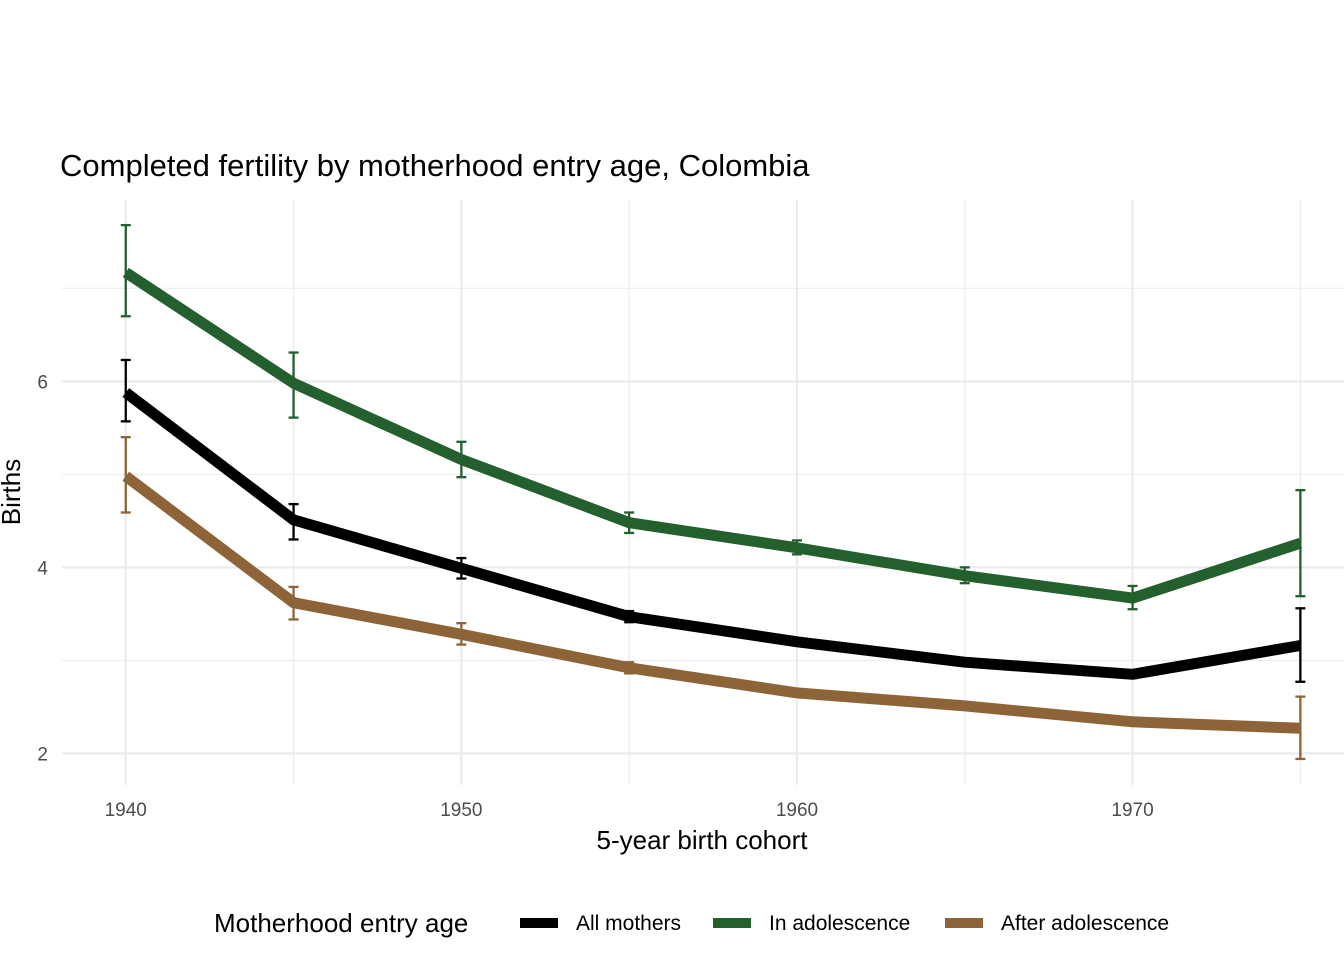  I want to click on error-bar-after-adolescence, so click(125, 475).